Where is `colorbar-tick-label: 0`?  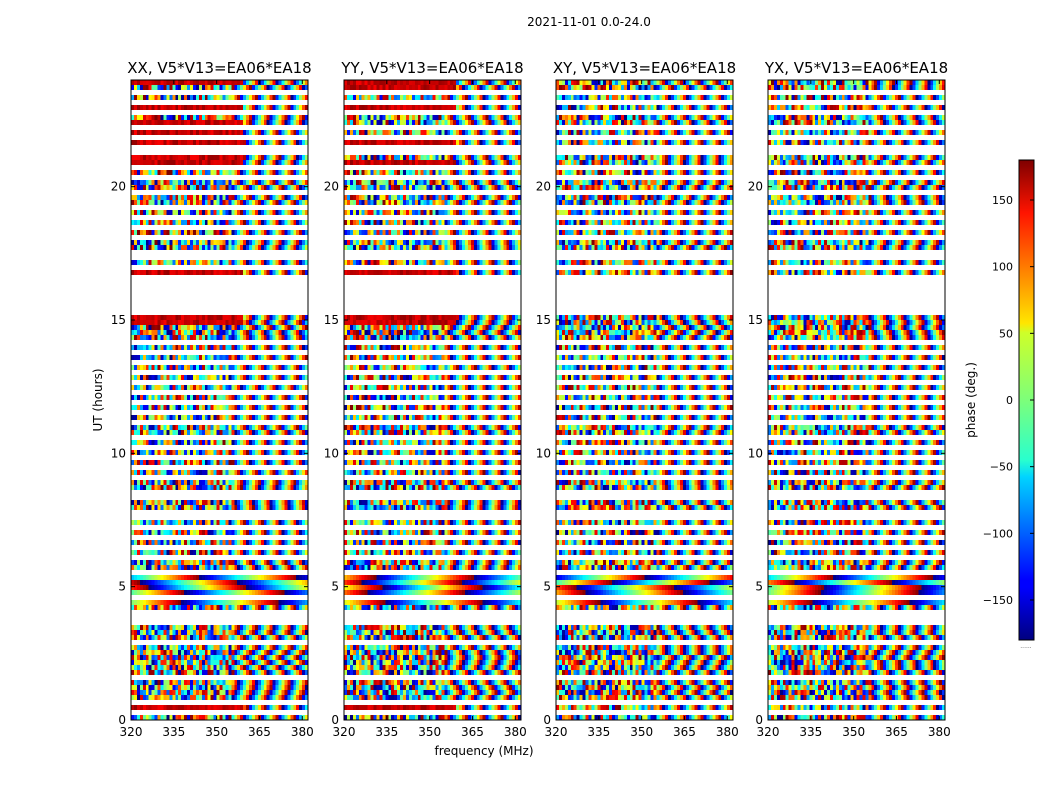
colorbar-tick-label: 0 is located at coordinates (1009, 400).